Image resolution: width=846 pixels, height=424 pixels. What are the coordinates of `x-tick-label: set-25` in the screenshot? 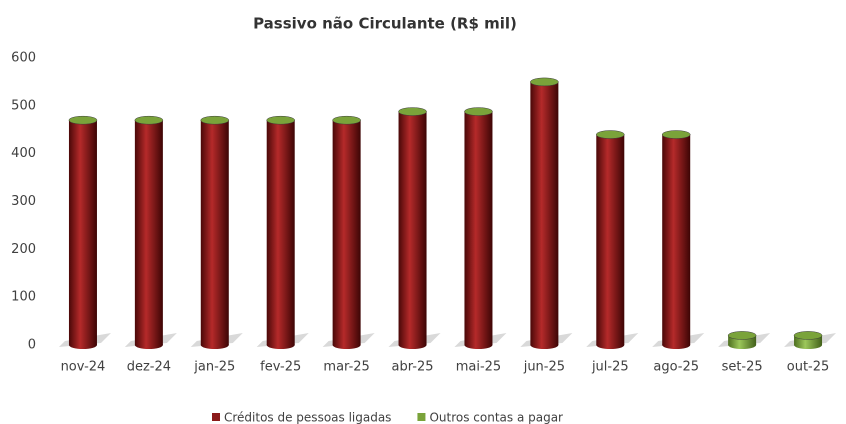 It's located at (742, 367).